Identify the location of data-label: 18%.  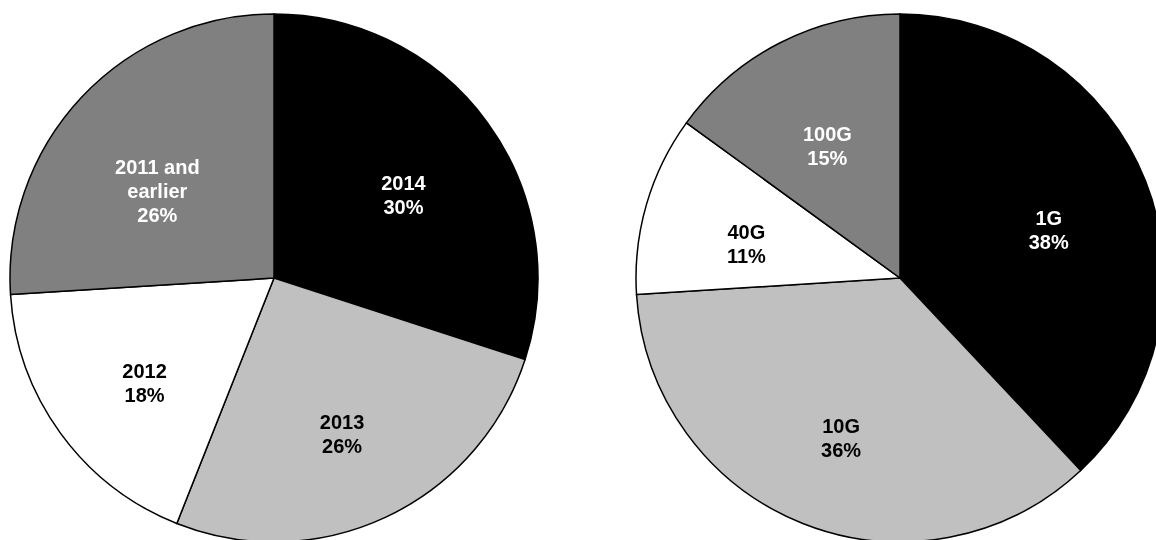
(144, 395).